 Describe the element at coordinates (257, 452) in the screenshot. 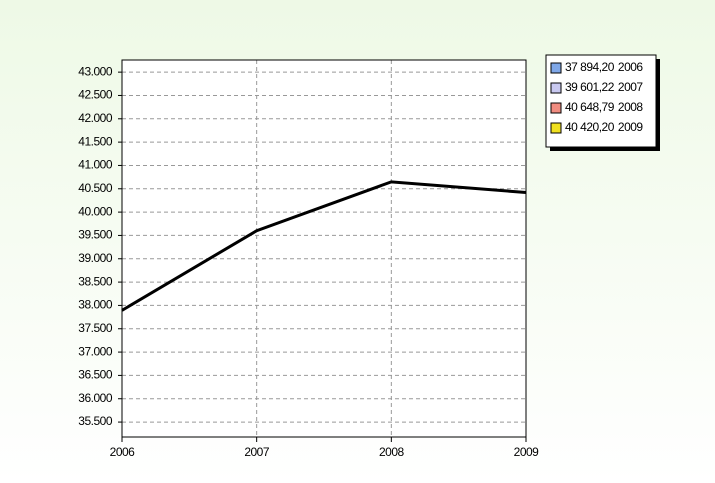

I see `x-tick-label: 2007` at that location.